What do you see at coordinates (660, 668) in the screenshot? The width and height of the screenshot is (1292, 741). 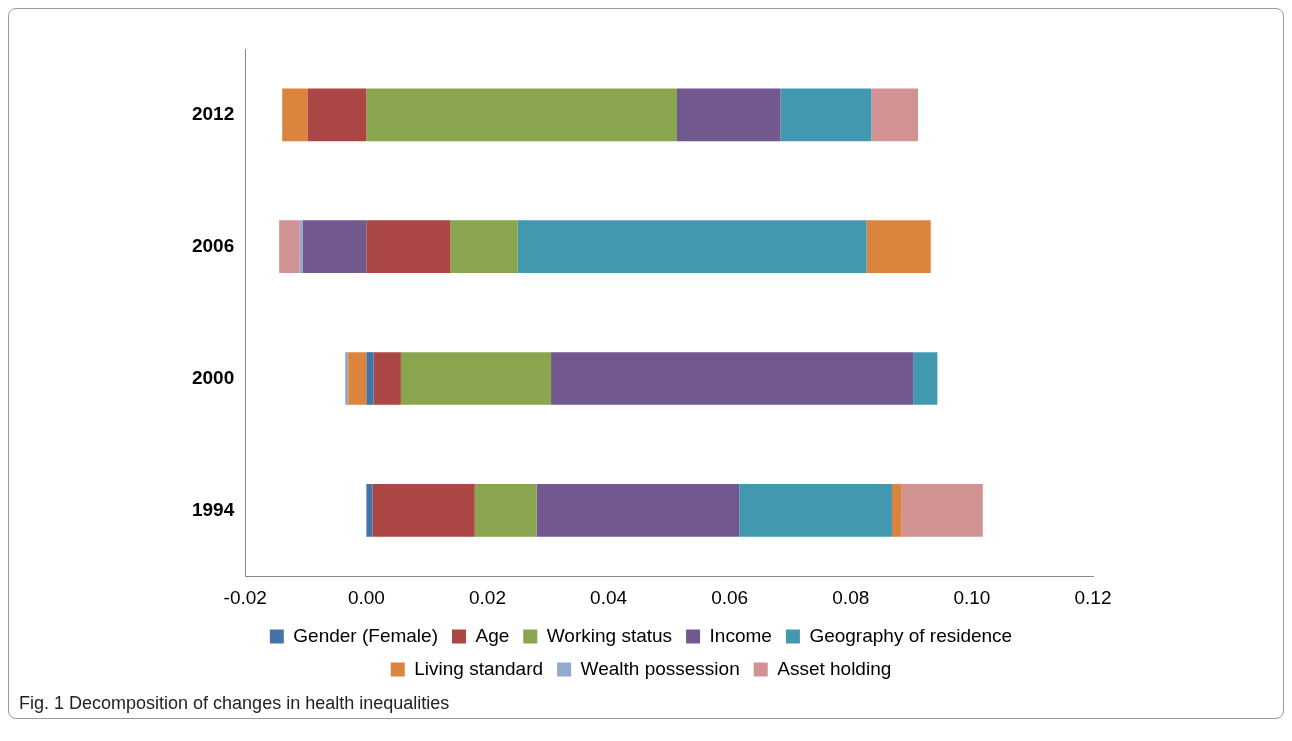 I see `legend-label: Wealth possession` at bounding box center [660, 668].